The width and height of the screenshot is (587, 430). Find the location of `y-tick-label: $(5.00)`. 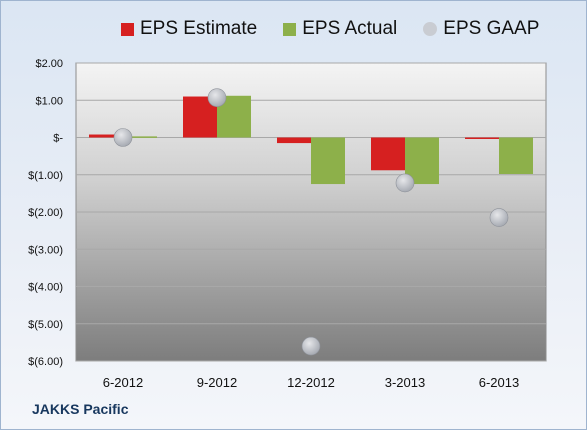

y-tick-label: $(5.00) is located at coordinates (45, 325).